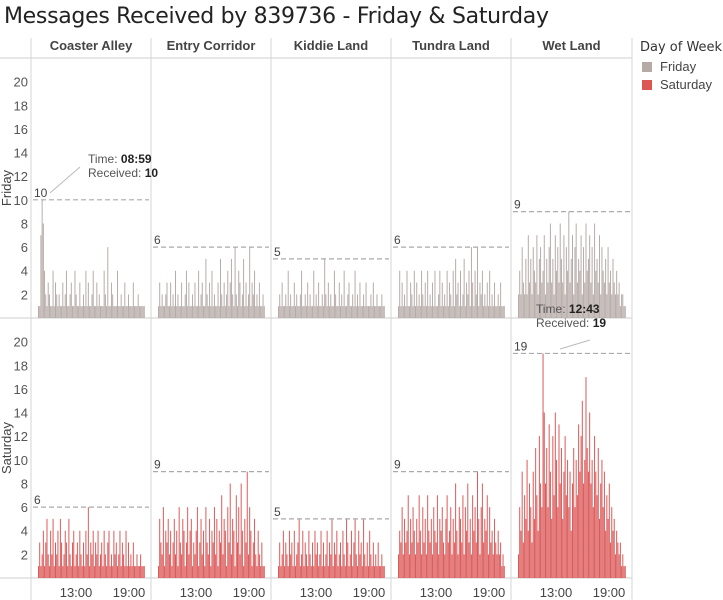 This screenshot has width=723, height=600. I want to click on legend-swatch-saturday, so click(647, 84).